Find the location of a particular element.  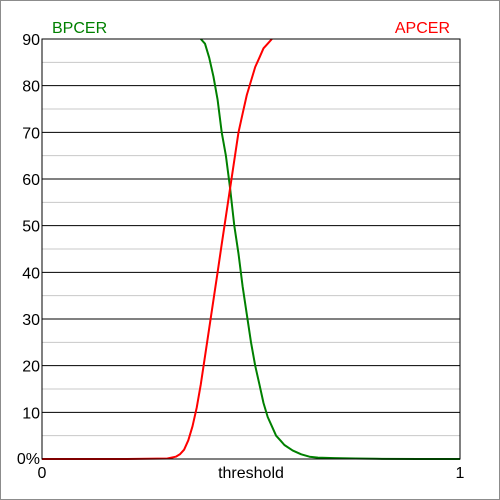

y-tick-label: 30 is located at coordinates (31, 320).